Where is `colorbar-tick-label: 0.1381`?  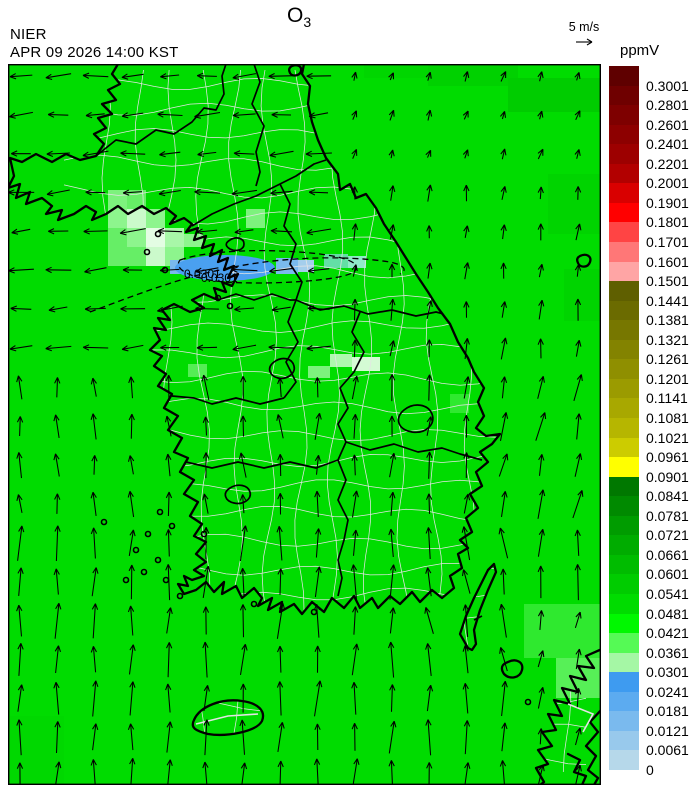 colorbar-tick-label: 0.1381 is located at coordinates (667, 320).